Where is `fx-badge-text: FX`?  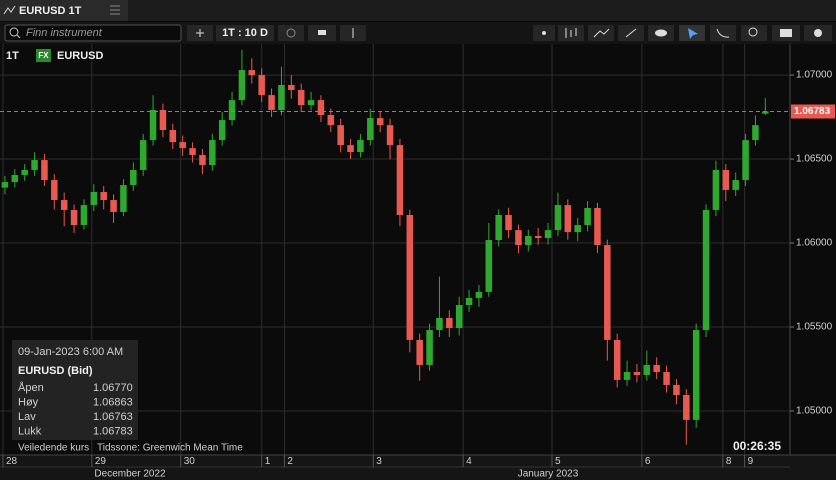
fx-badge-text: FX is located at coordinates (43, 55).